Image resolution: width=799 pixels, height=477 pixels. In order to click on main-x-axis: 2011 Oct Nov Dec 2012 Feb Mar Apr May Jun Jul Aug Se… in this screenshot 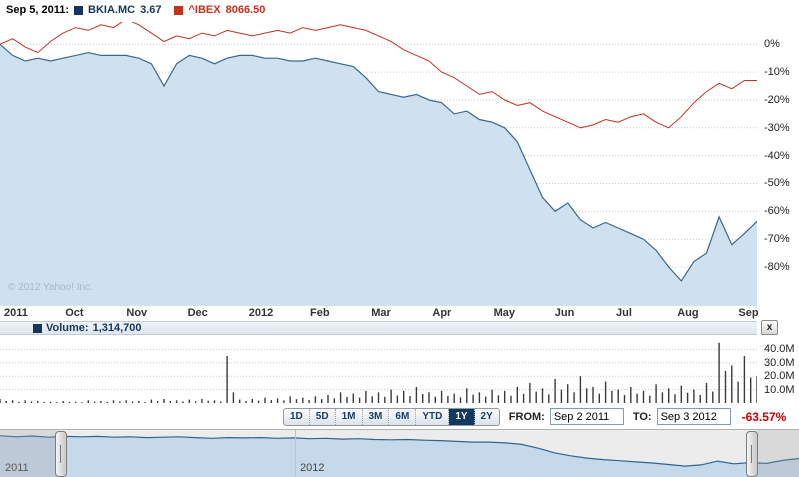, I will do `click(379, 313)`.